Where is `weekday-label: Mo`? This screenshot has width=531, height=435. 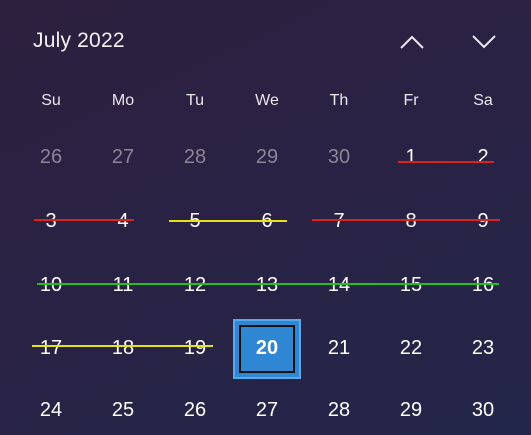 weekday-label: Mo is located at coordinates (123, 100).